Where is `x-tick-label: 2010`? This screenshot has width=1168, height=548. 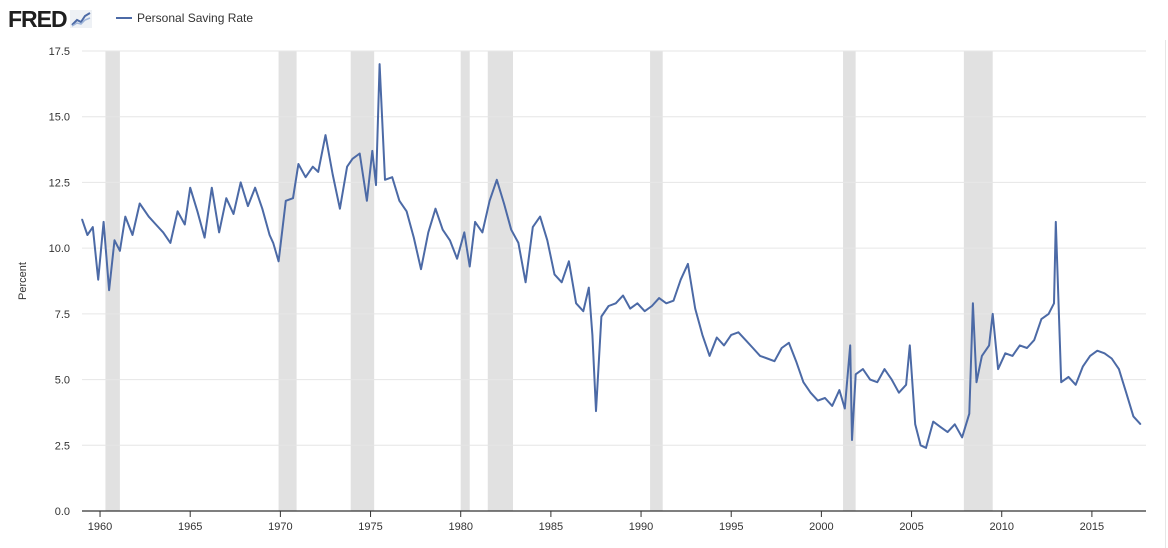 x-tick-label: 2010 is located at coordinates (1001, 527).